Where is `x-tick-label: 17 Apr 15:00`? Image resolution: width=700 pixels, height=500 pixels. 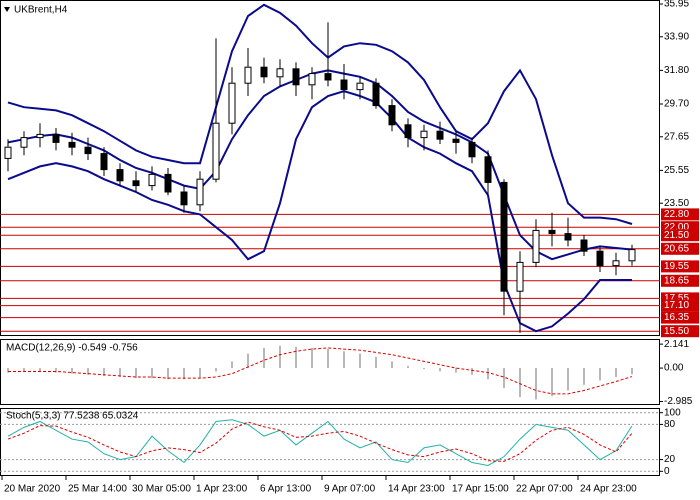
x-tick-label: 17 Apr 15:00 is located at coordinates (480, 489).